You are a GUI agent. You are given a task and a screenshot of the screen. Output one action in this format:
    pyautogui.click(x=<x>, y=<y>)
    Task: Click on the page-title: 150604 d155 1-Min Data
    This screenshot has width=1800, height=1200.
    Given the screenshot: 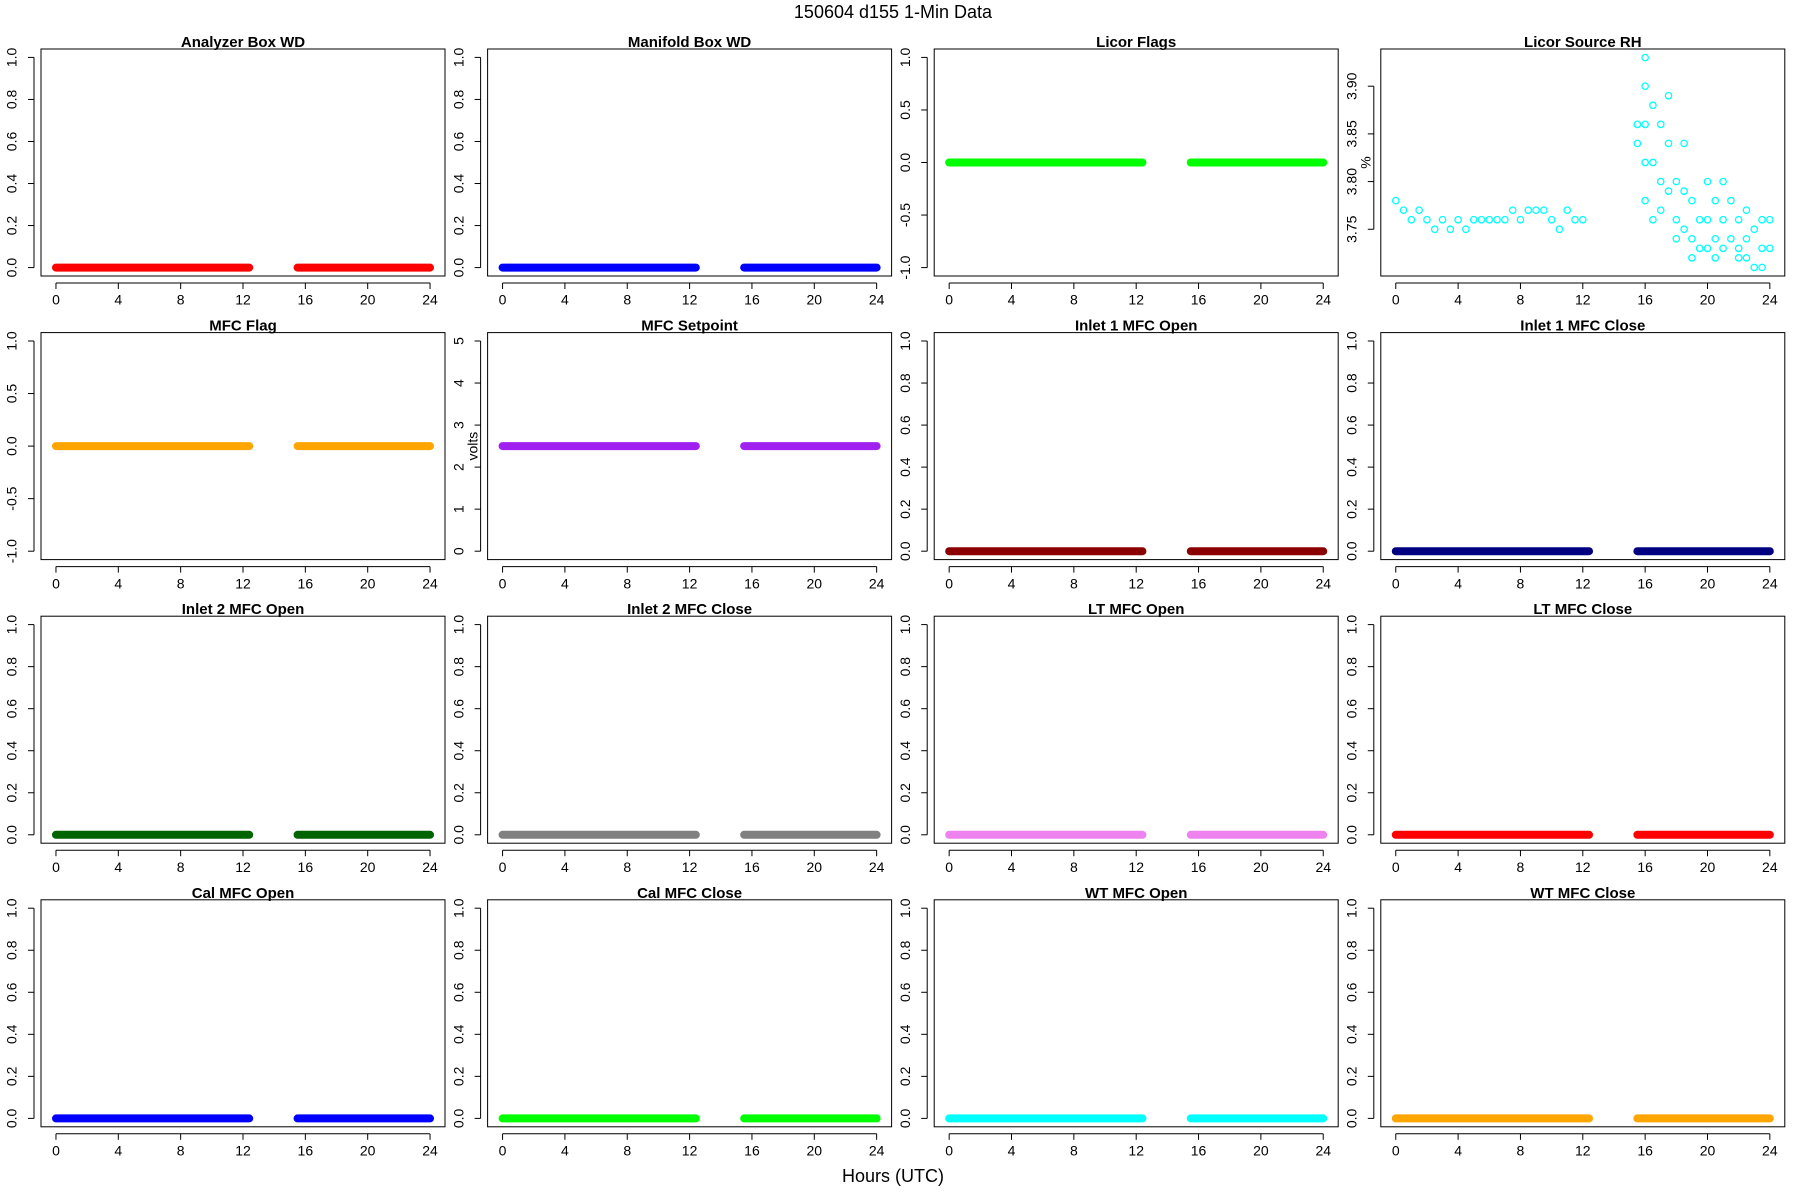 What is the action you would take?
    pyautogui.click(x=893, y=12)
    